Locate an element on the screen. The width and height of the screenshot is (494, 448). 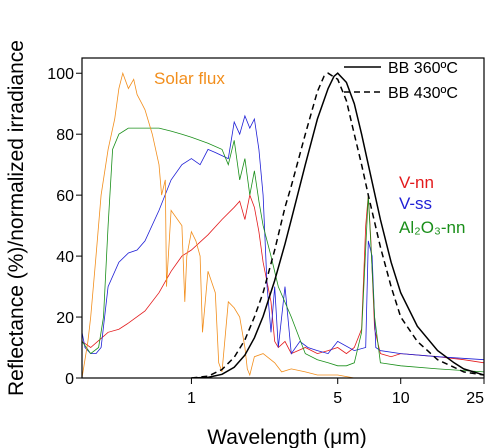
x-tick-label: 25 is located at coordinates (475, 398).